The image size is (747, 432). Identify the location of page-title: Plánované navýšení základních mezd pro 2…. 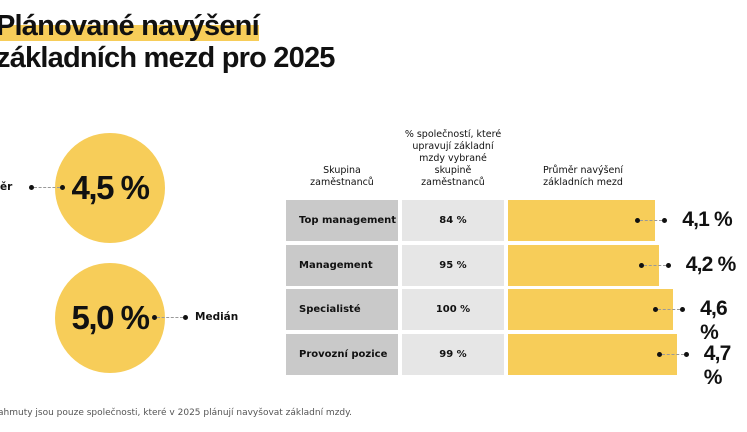
(167, 42).